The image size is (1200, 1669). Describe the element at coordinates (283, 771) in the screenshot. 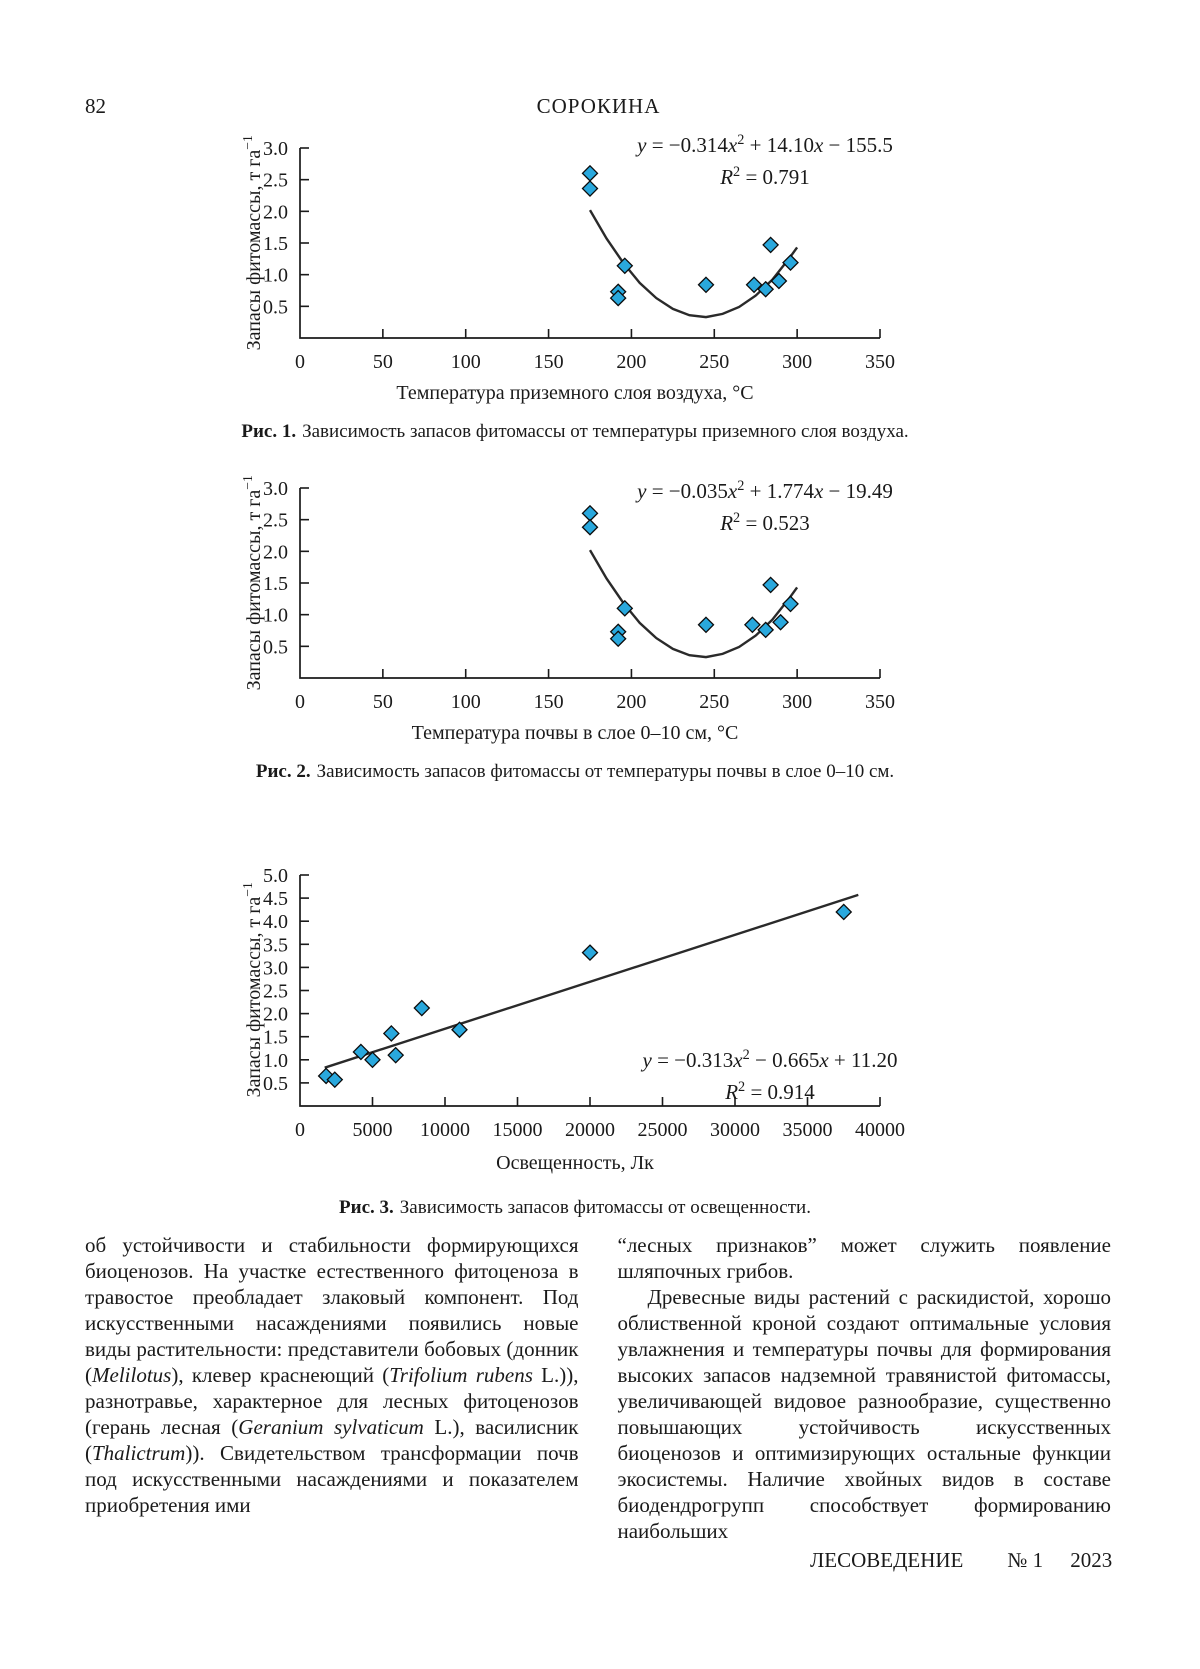

I see `fig2-caption-label: Рис. 2.` at that location.